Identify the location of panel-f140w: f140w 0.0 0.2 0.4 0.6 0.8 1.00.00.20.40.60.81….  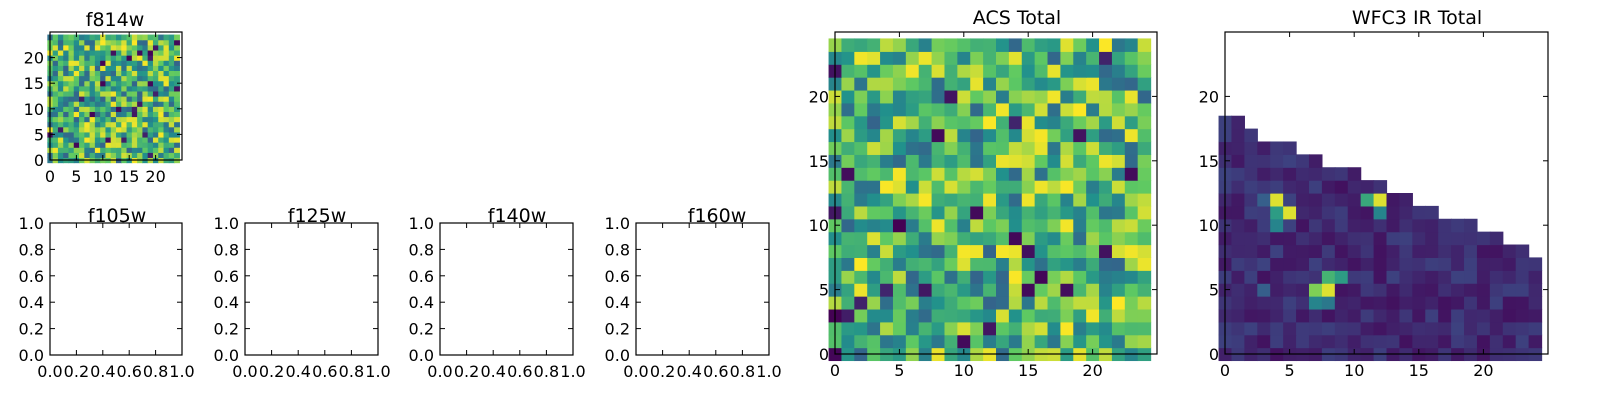
(497, 293).